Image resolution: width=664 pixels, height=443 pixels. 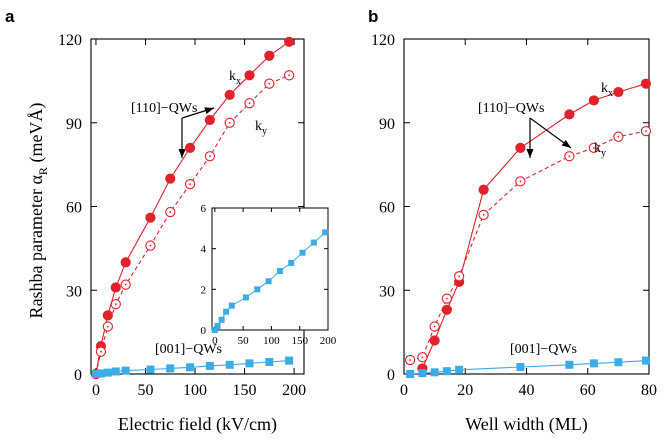 I want to click on inset-x-tick-label: 200, so click(x=328, y=341).